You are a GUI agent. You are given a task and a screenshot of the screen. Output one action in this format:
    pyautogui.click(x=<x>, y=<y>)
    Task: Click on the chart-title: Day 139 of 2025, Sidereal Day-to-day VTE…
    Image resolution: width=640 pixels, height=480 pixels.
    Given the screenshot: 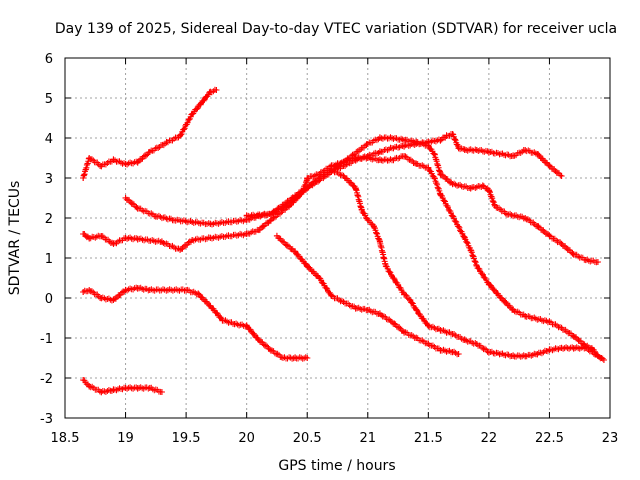 What is the action you would take?
    pyautogui.click(x=336, y=29)
    